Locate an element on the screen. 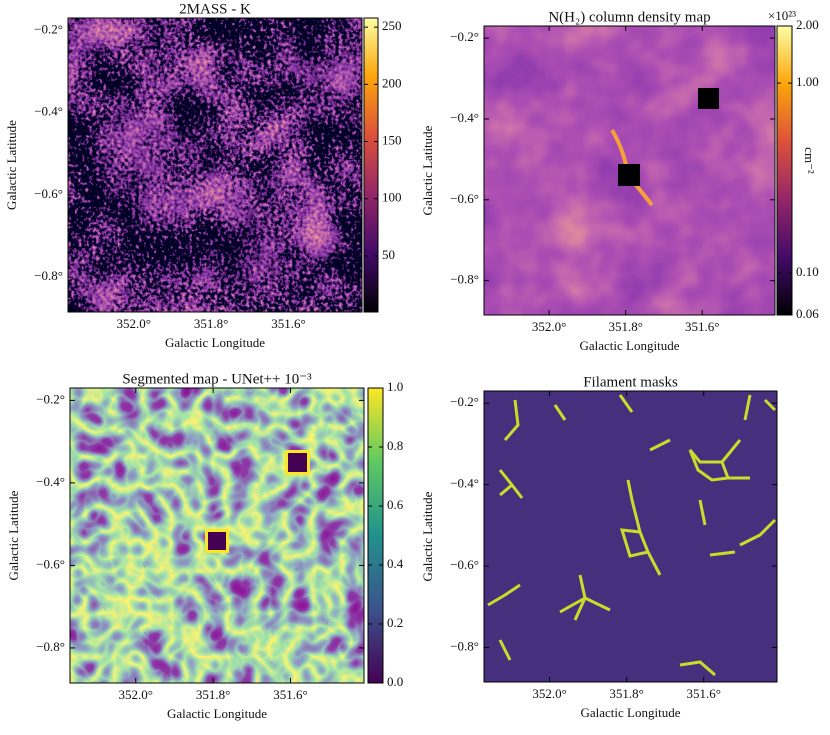 Image resolution: width=830 pixels, height=735 pixels. colorbar-tick-label: 0.8 is located at coordinates (395, 445).